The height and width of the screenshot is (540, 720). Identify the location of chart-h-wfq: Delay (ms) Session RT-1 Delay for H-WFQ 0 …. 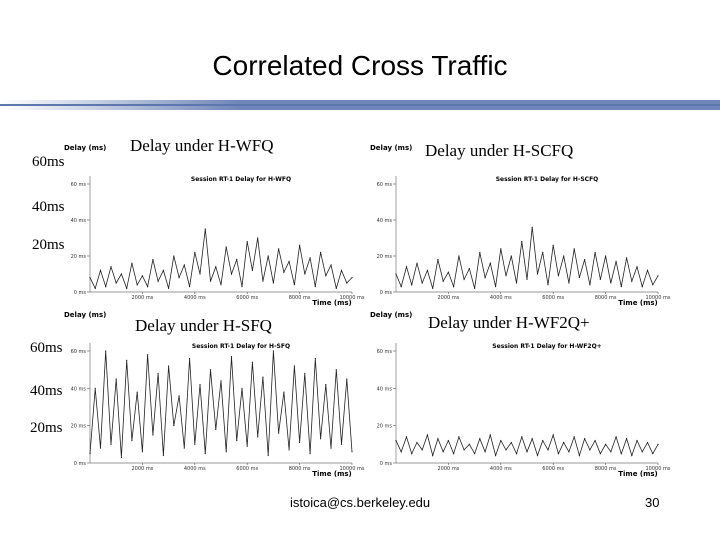
(214, 225).